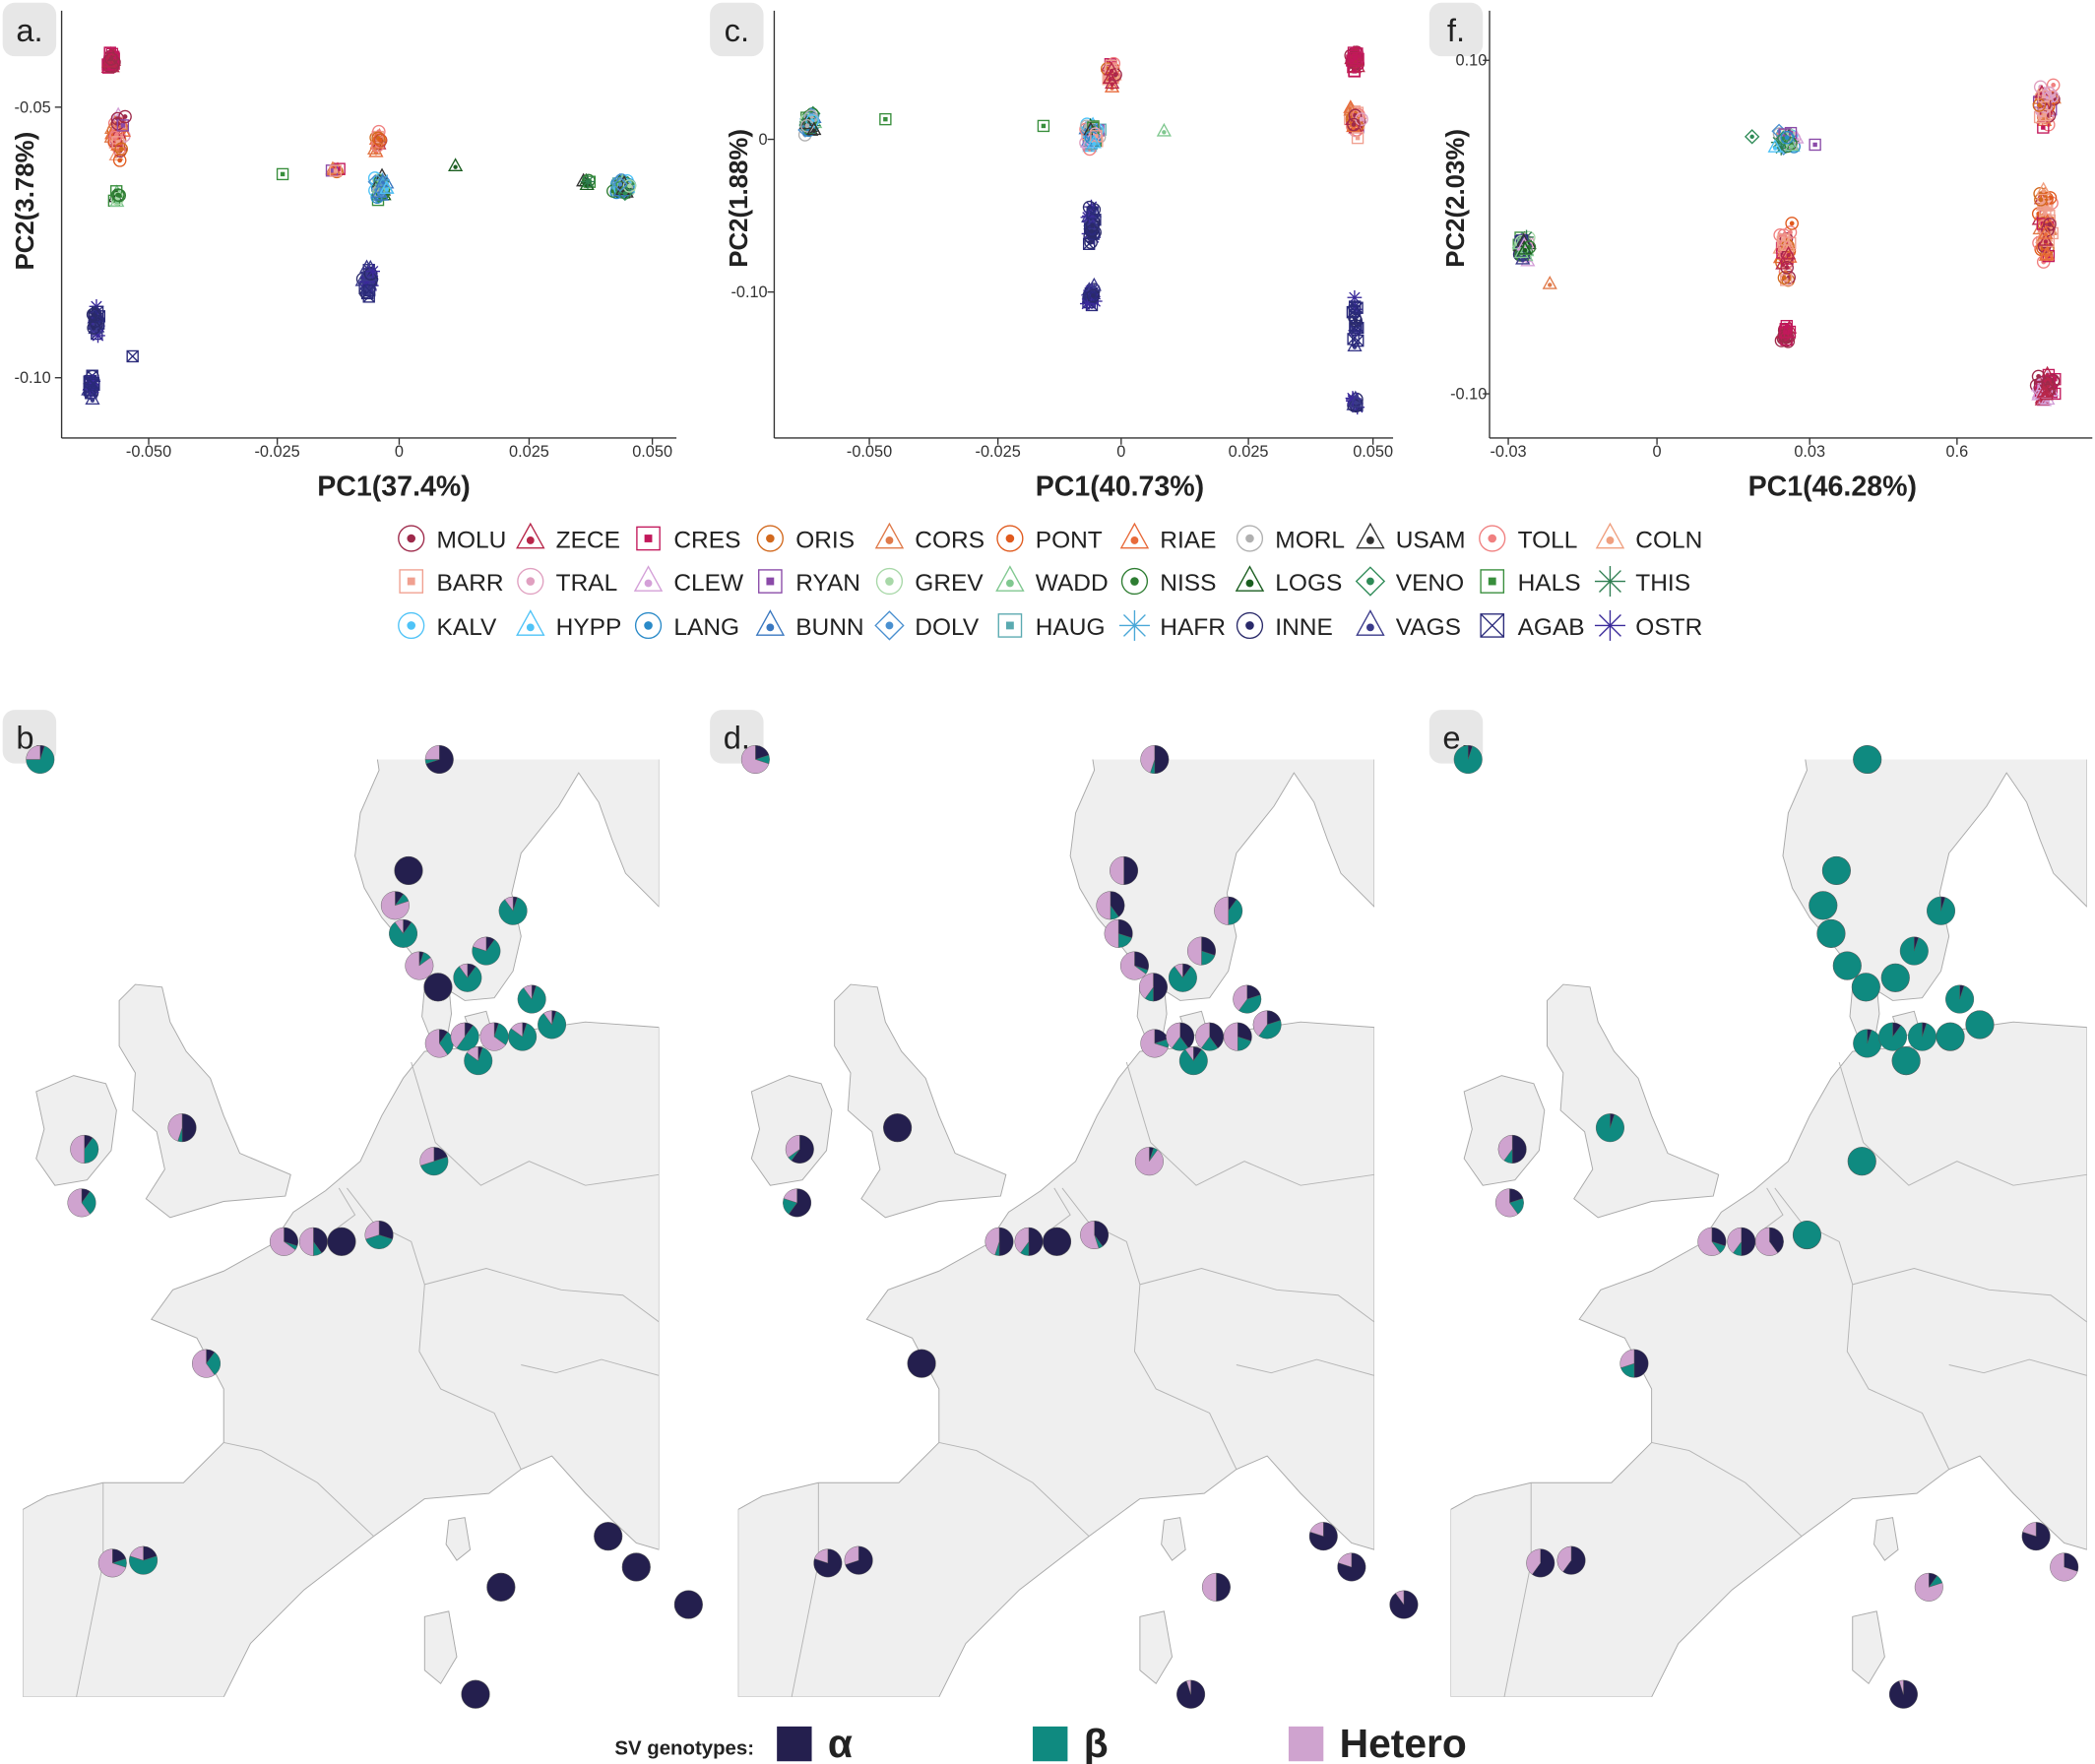 Image resolution: width=2095 pixels, height=1764 pixels. What do you see at coordinates (770, 622) in the screenshot?
I see `legend-marker-bunn` at bounding box center [770, 622].